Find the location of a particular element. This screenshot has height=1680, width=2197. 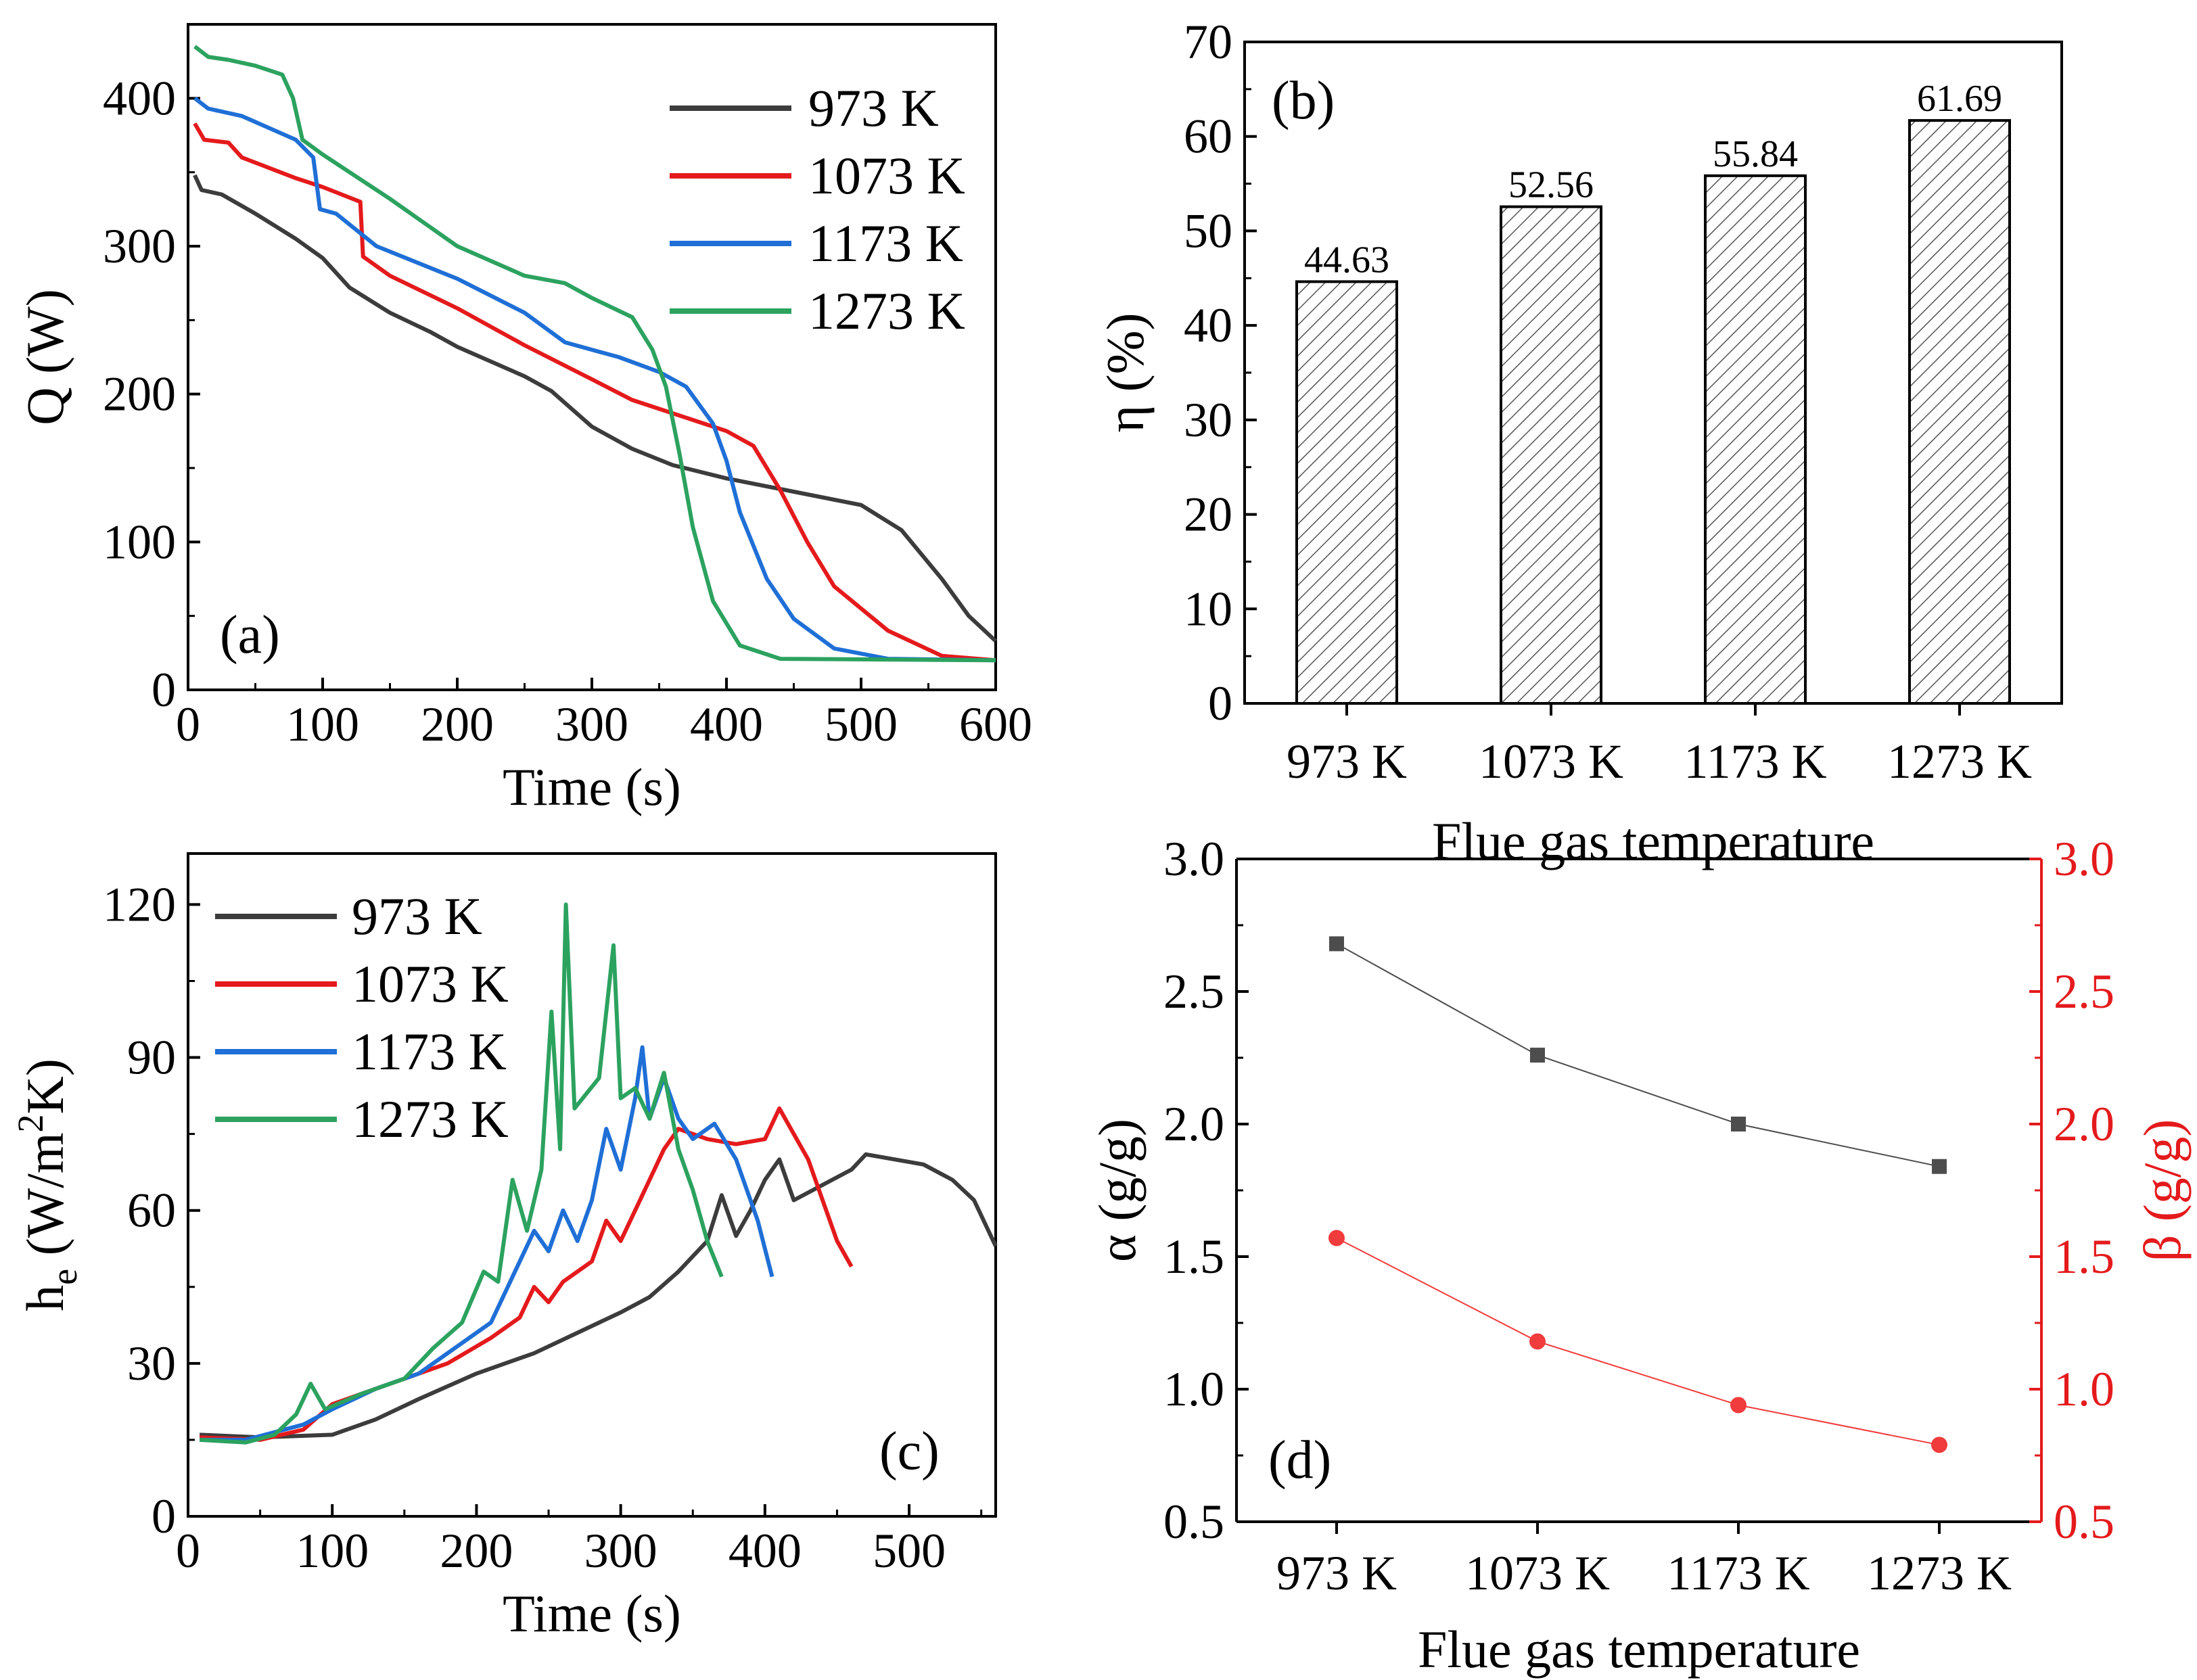

series-line-beta is located at coordinates (1638, 1342).